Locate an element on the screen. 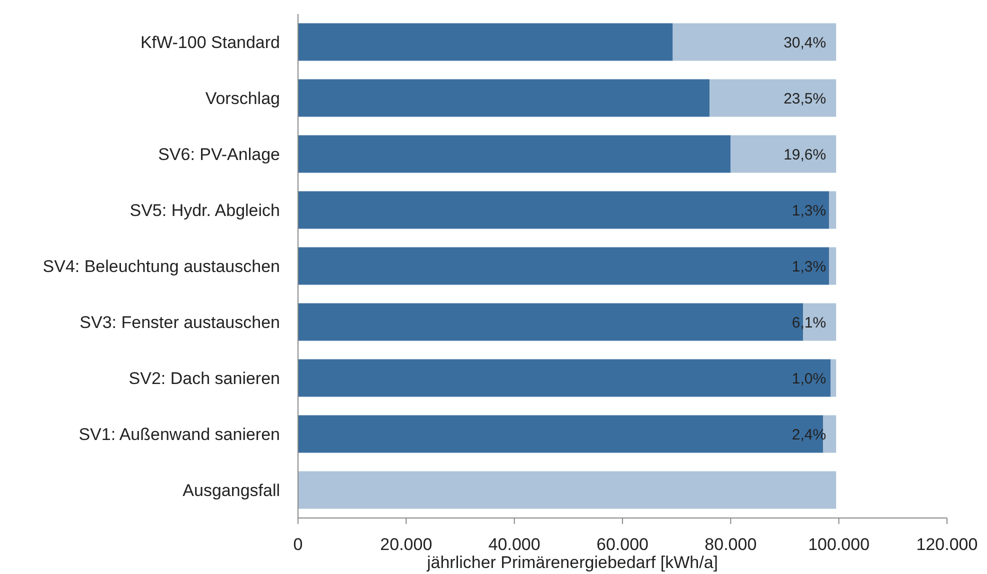 The height and width of the screenshot is (574, 987). y-tick-label: SV4: Beleuchtung austauschen is located at coordinates (161, 266).